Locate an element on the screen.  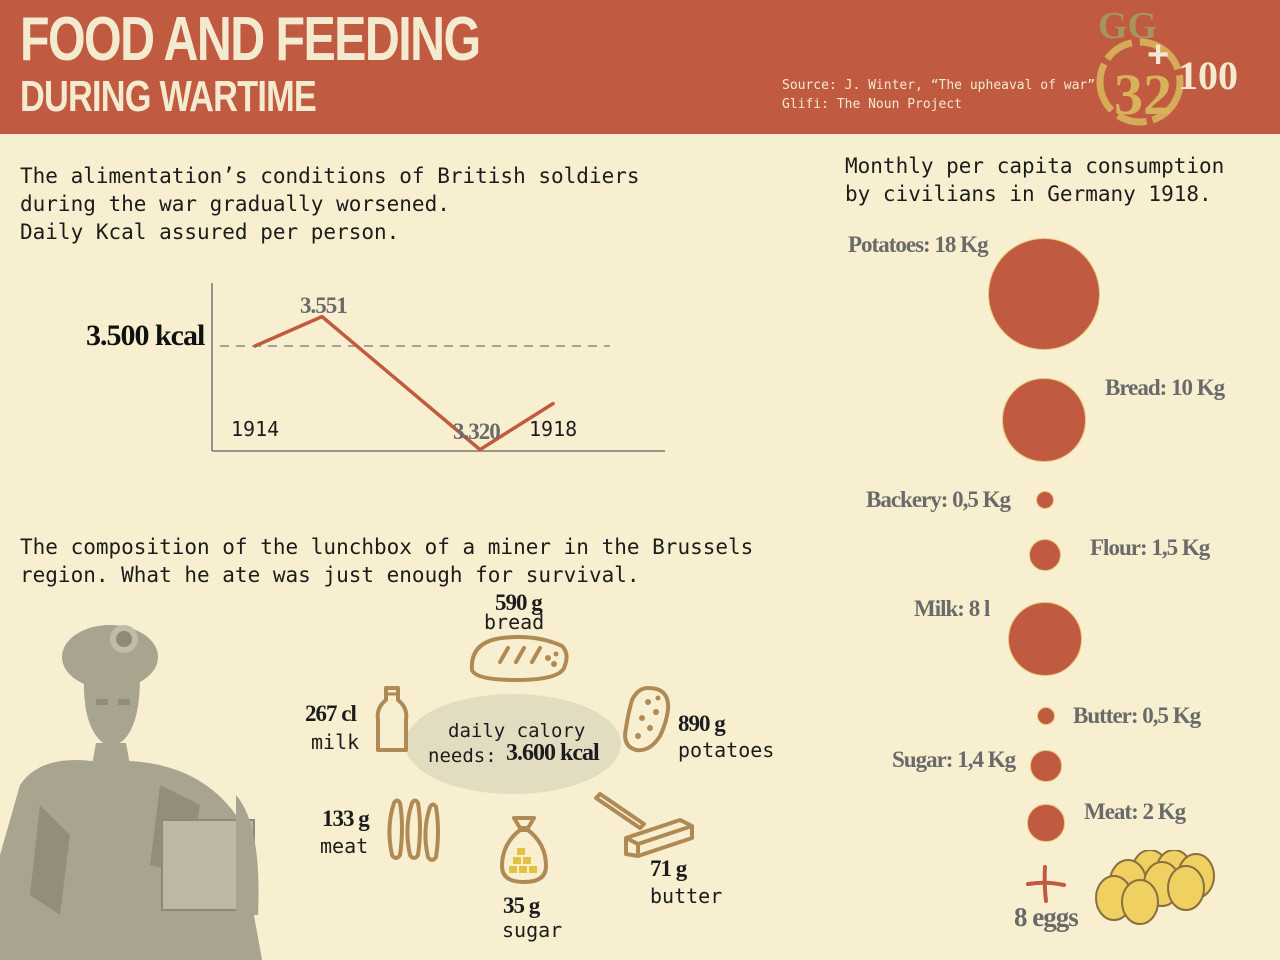
bubble-flour is located at coordinates (1045, 555).